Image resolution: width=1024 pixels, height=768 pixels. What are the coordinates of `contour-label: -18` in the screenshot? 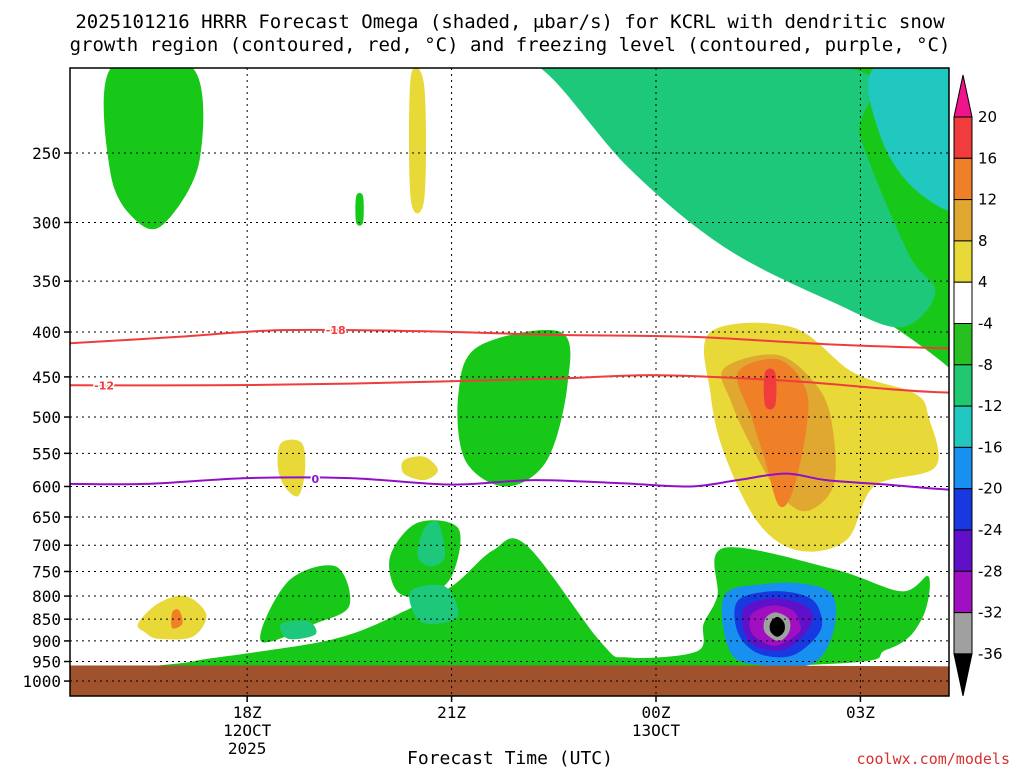 It's located at (336, 330).